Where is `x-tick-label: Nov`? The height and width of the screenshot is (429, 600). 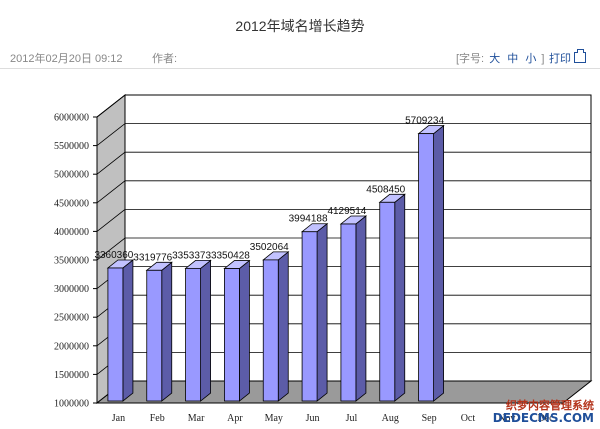 x-tick-label: Nov is located at coordinates (506, 418).